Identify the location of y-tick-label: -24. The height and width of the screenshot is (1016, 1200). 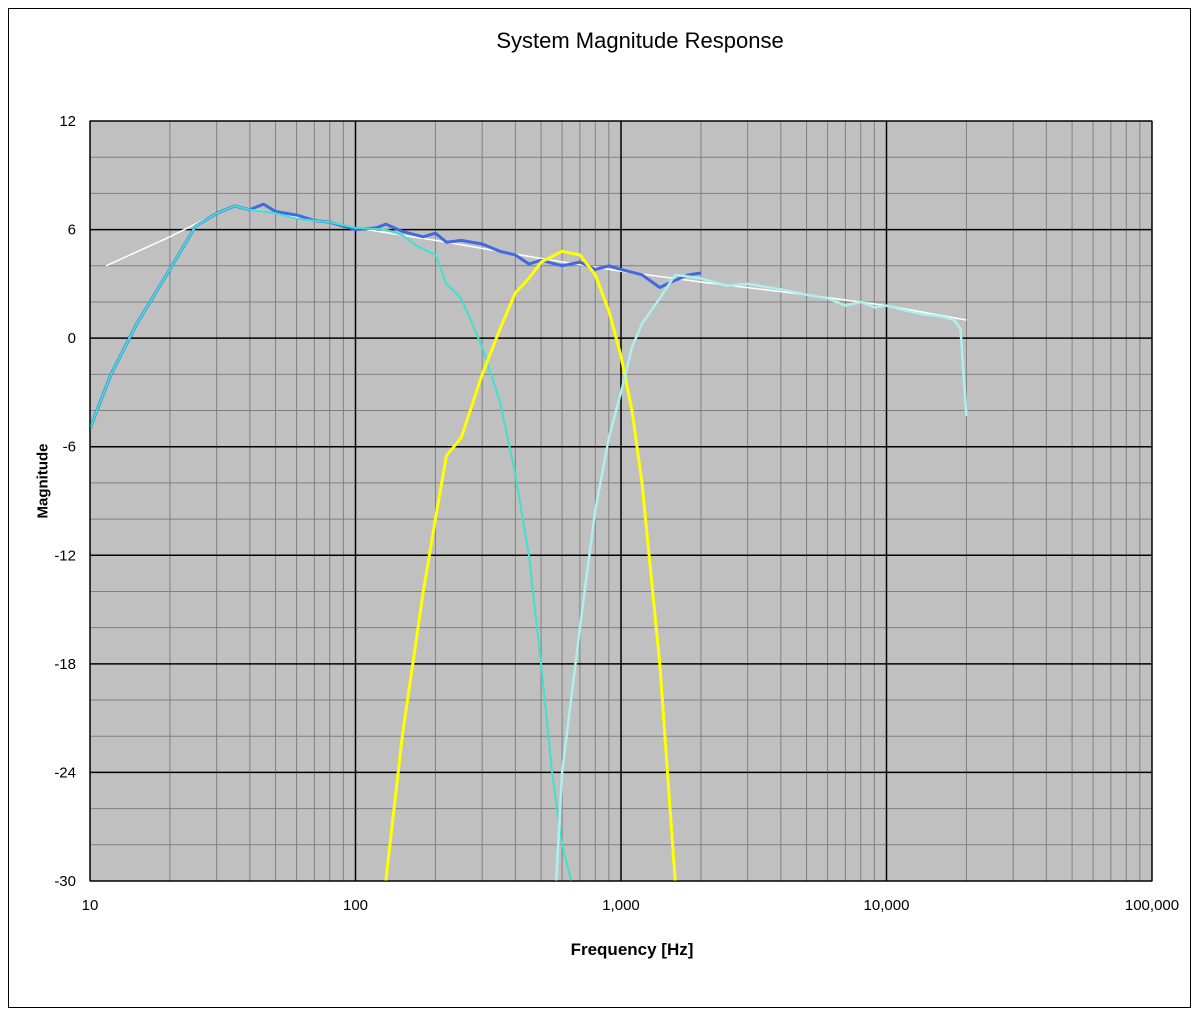
(65, 772).